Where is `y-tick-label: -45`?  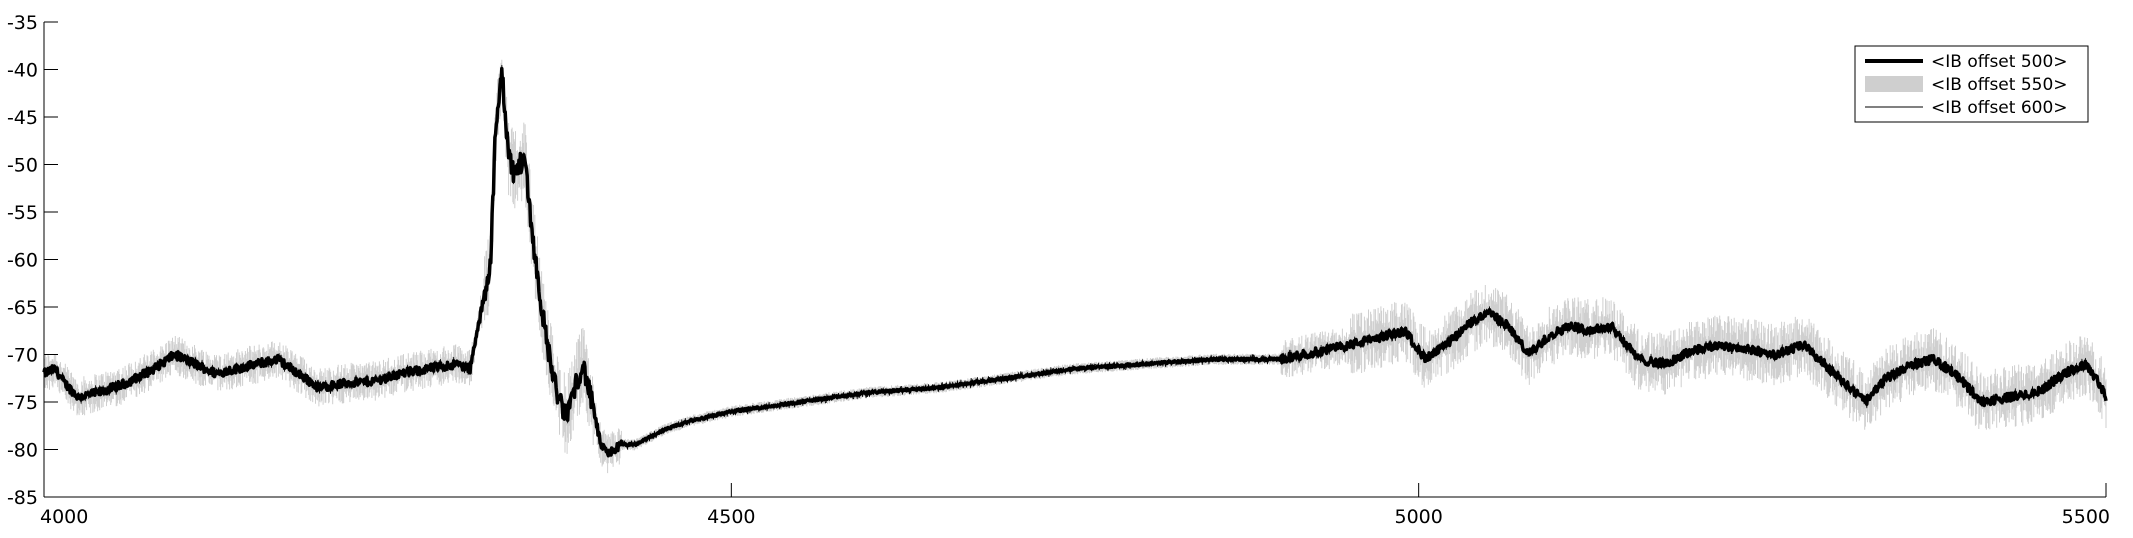 y-tick-label: -45 is located at coordinates (22, 118).